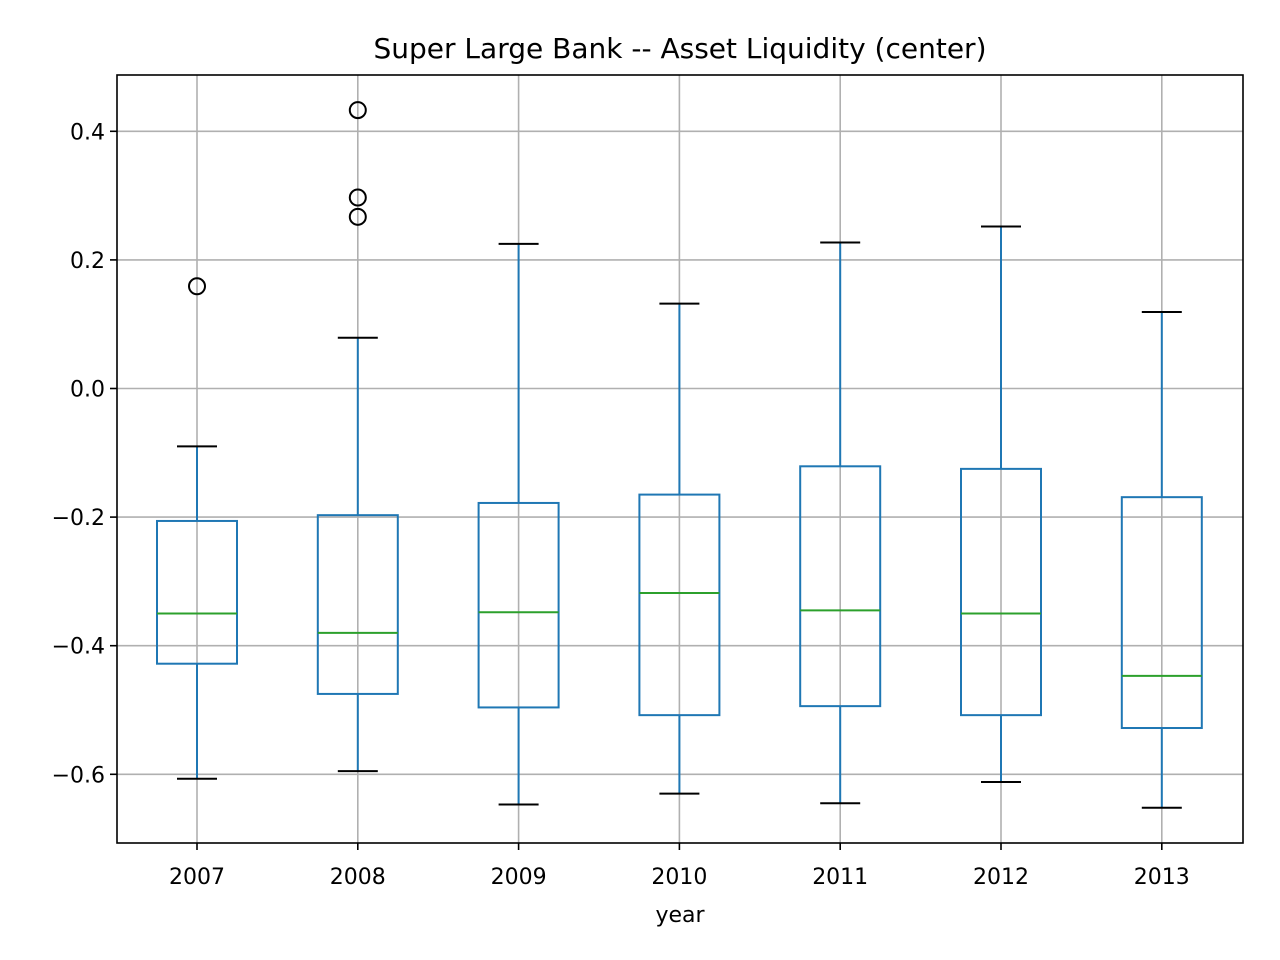  What do you see at coordinates (1162, 877) in the screenshot?
I see `x-tick-label: 2013` at bounding box center [1162, 877].